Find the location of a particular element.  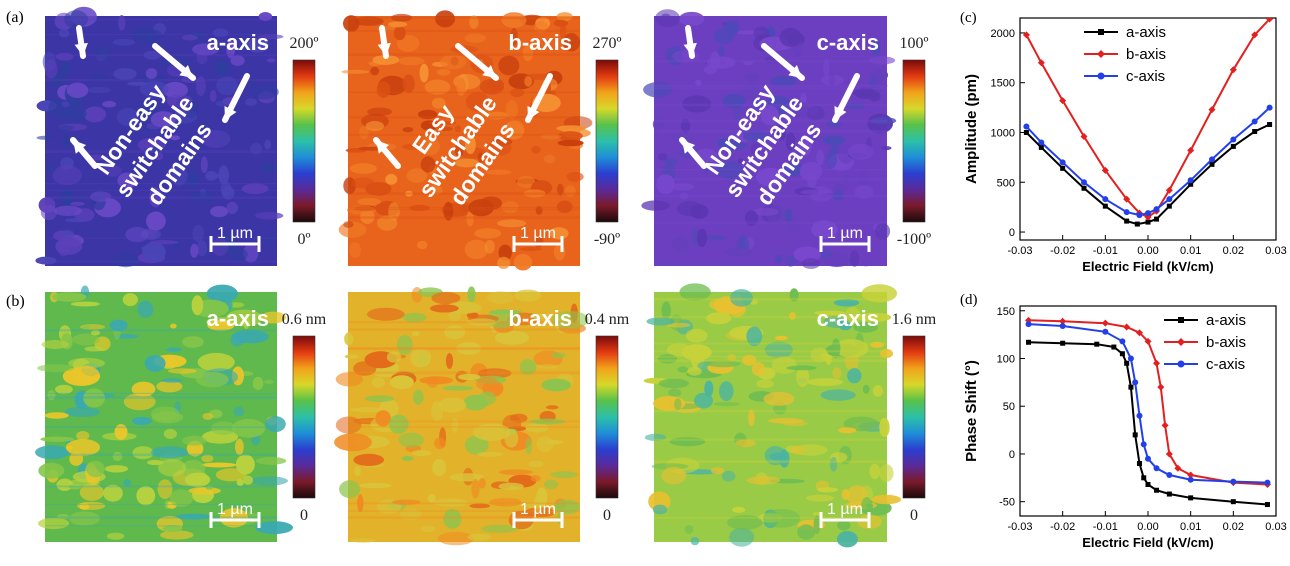

arrow-head is located at coordinates (795, 71).